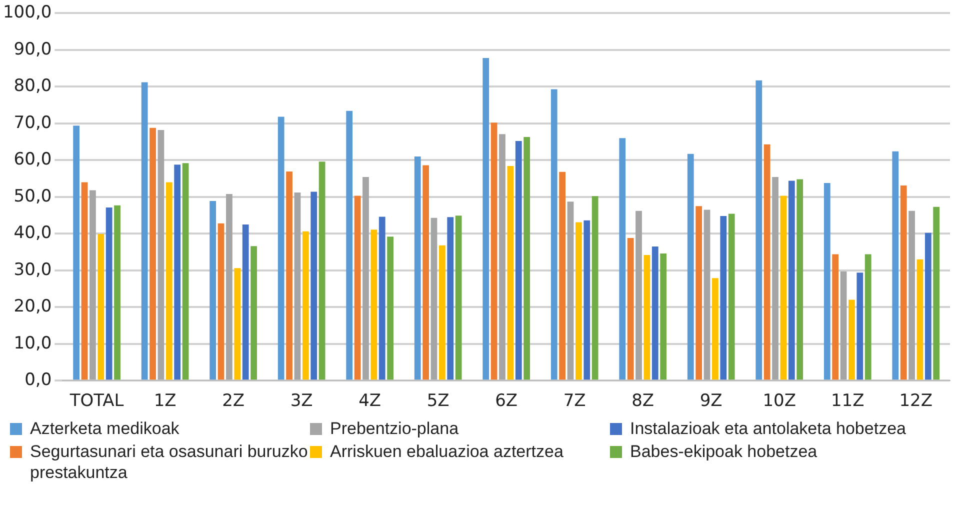  I want to click on y-tick-label: 40,0, so click(33, 233).